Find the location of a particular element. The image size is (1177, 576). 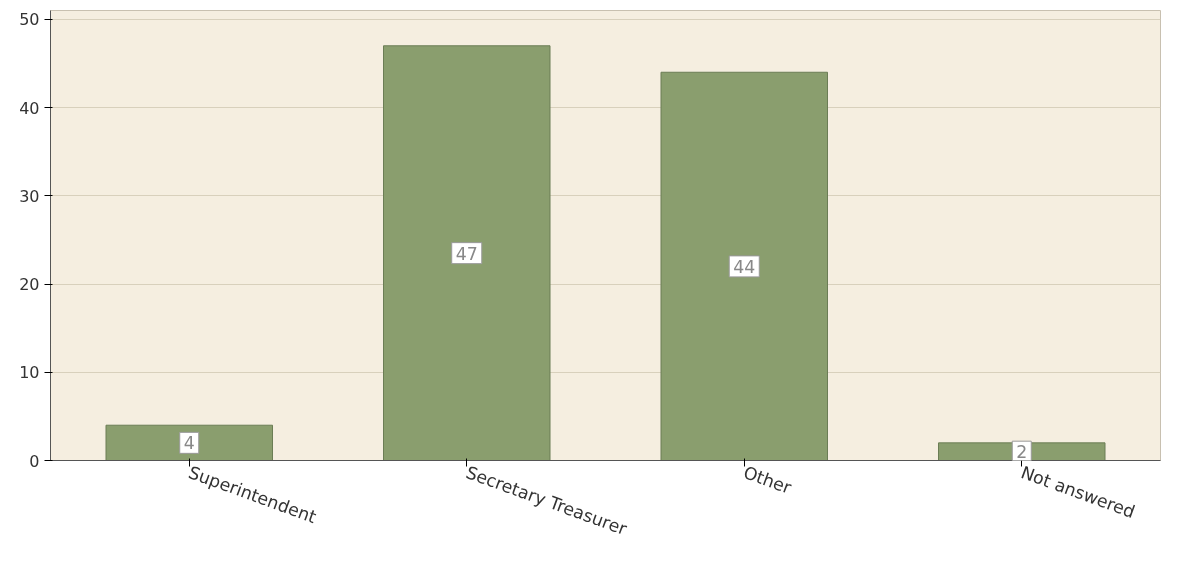

data-label: 47 is located at coordinates (466, 253).